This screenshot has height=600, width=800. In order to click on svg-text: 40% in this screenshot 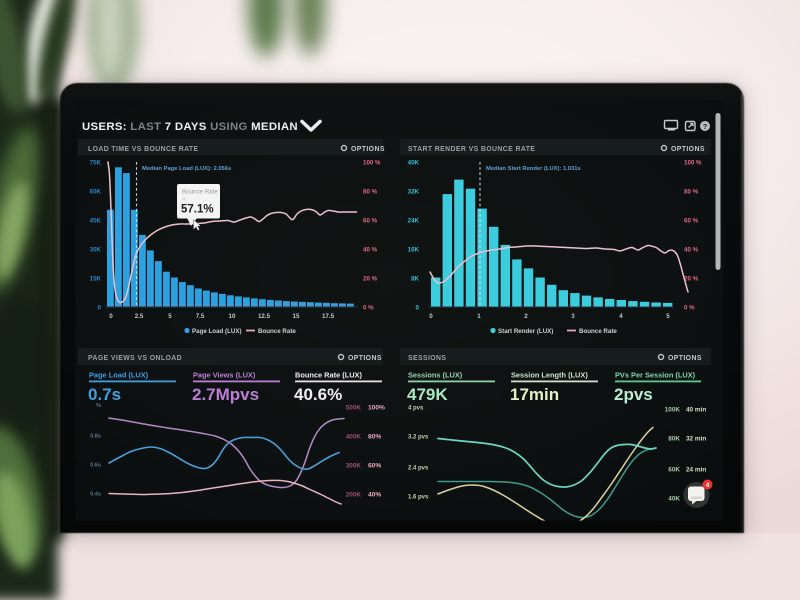, I will do `click(374, 495)`.